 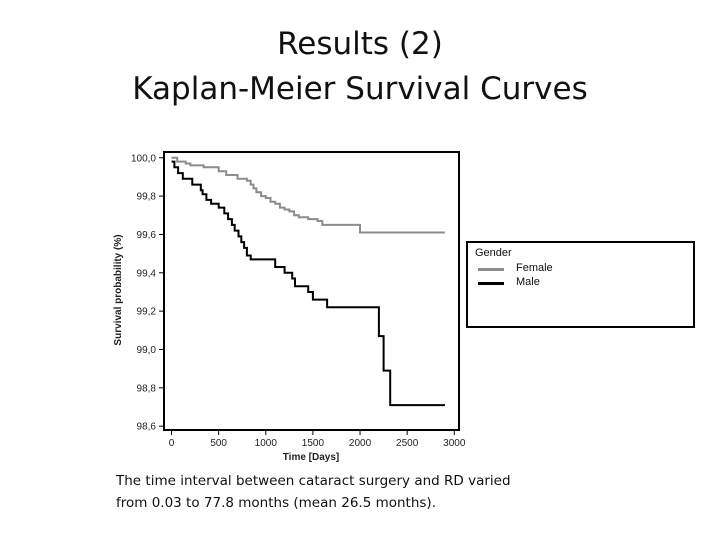 What do you see at coordinates (360, 44) in the screenshot?
I see `title-line-1: Results (2)` at bounding box center [360, 44].